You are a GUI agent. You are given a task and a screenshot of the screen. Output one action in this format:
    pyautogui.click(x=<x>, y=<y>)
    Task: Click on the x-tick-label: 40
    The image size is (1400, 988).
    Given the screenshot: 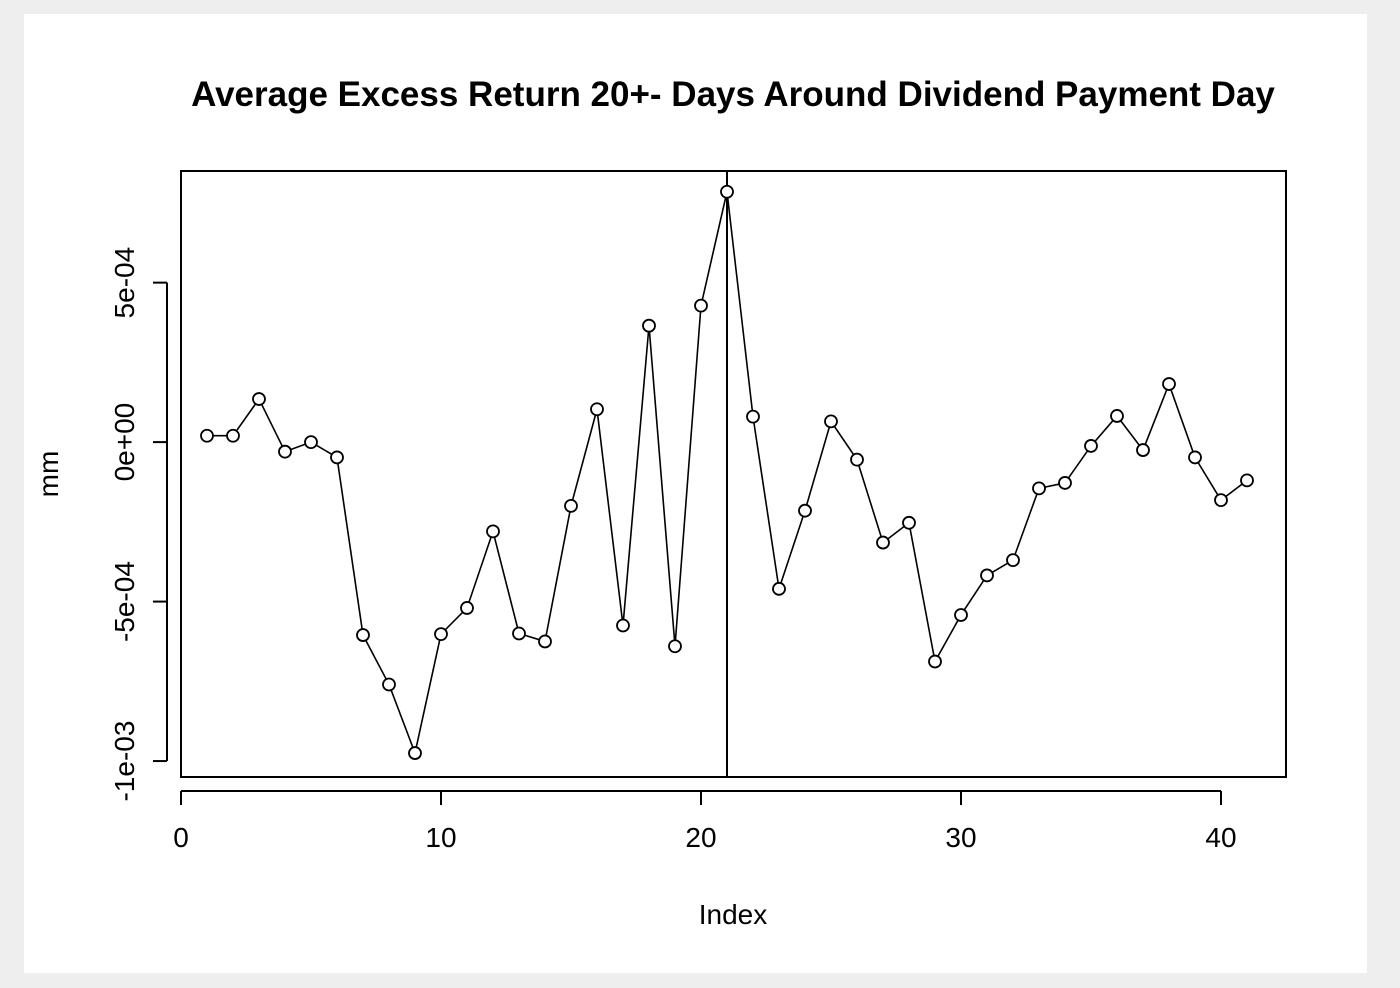 What is the action you would take?
    pyautogui.click(x=1220, y=837)
    